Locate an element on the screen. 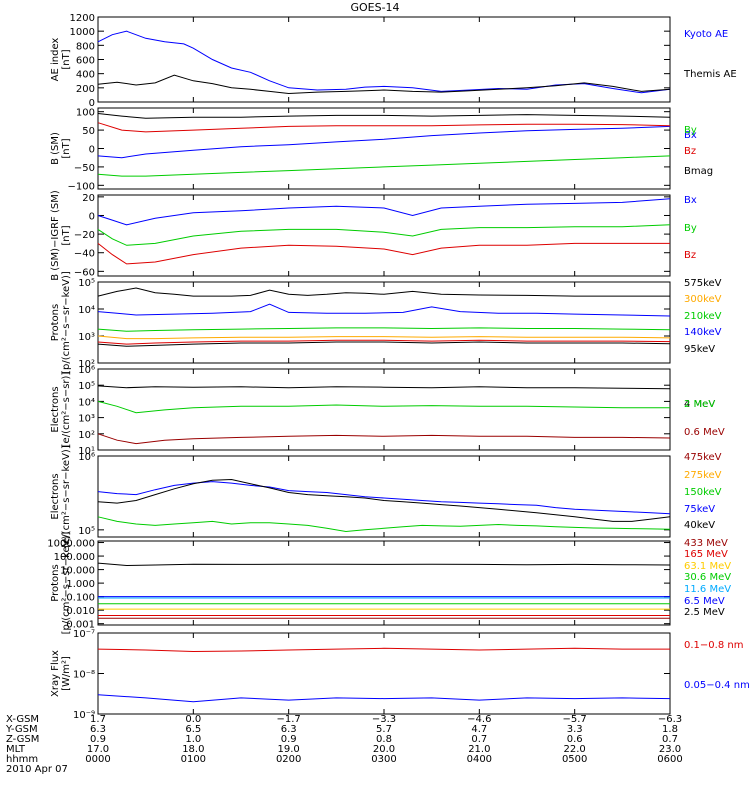 The width and height of the screenshot is (750, 804). y-axis-label: [e/(cm²−s−sr)] is located at coordinates (66, 410).